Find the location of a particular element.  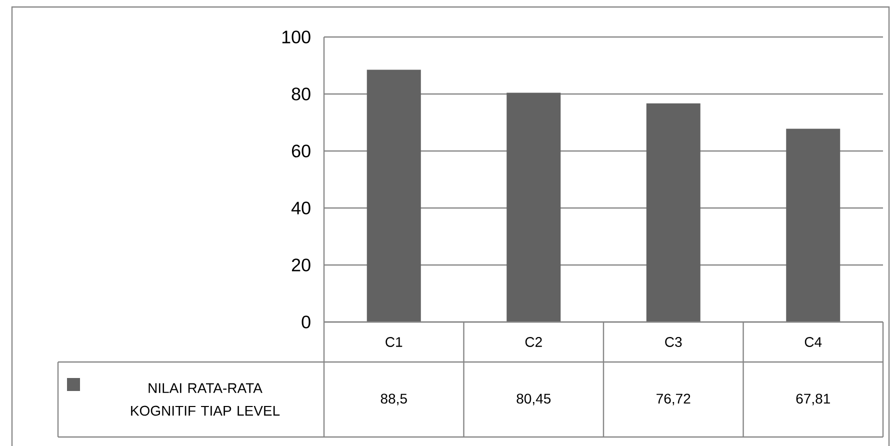

x-tick-label: C3 is located at coordinates (673, 342).